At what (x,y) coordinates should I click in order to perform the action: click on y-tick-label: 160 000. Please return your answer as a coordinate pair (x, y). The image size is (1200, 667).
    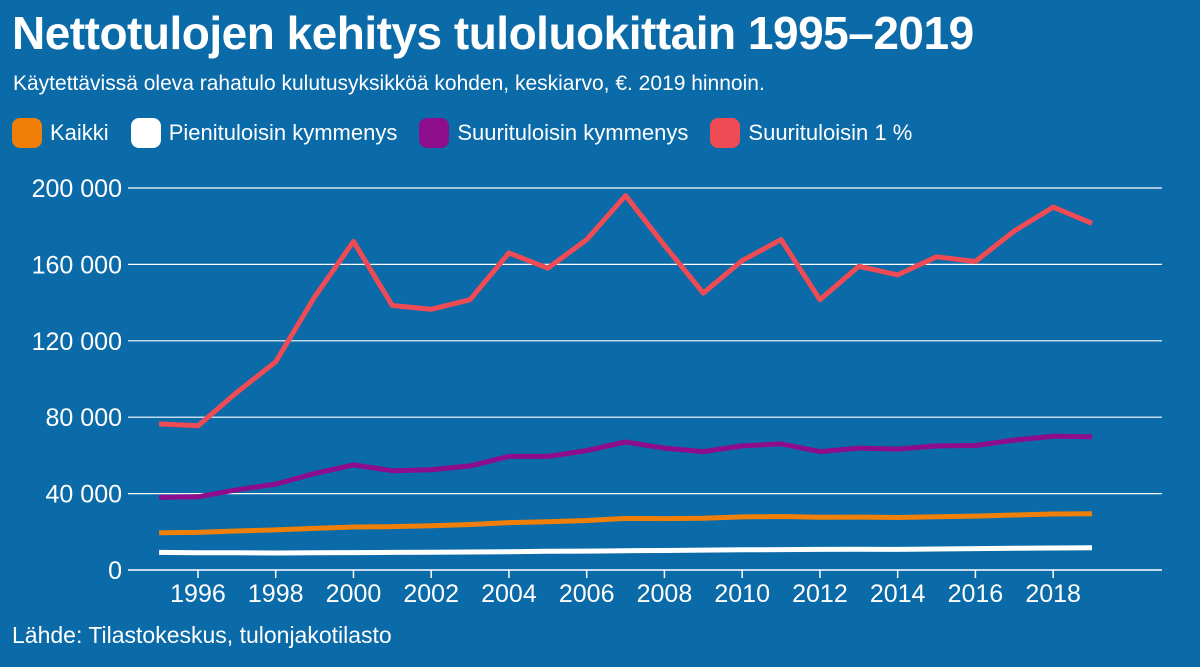
    Looking at the image, I should click on (77, 265).